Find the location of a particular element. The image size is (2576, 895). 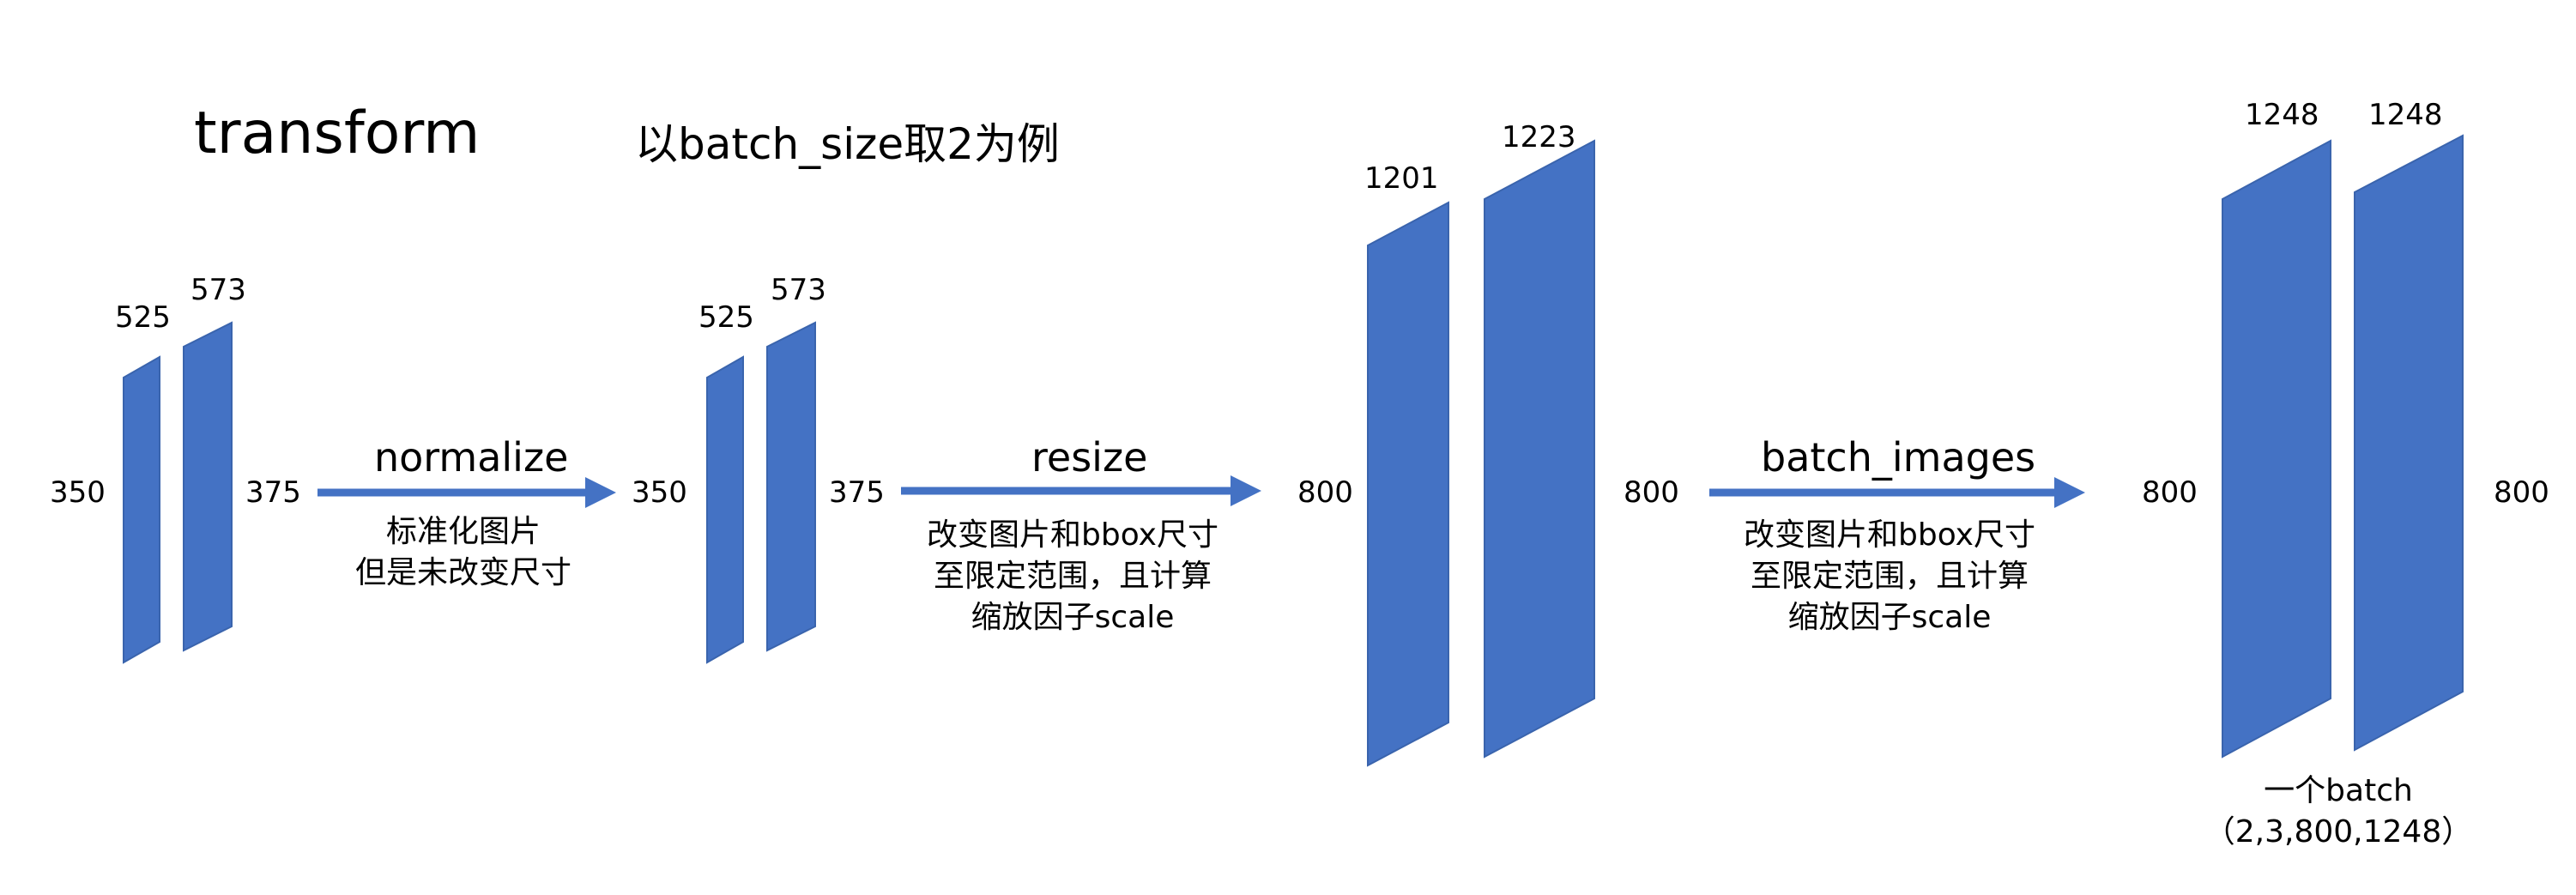

note-line: 标准化图片 is located at coordinates (463, 531).